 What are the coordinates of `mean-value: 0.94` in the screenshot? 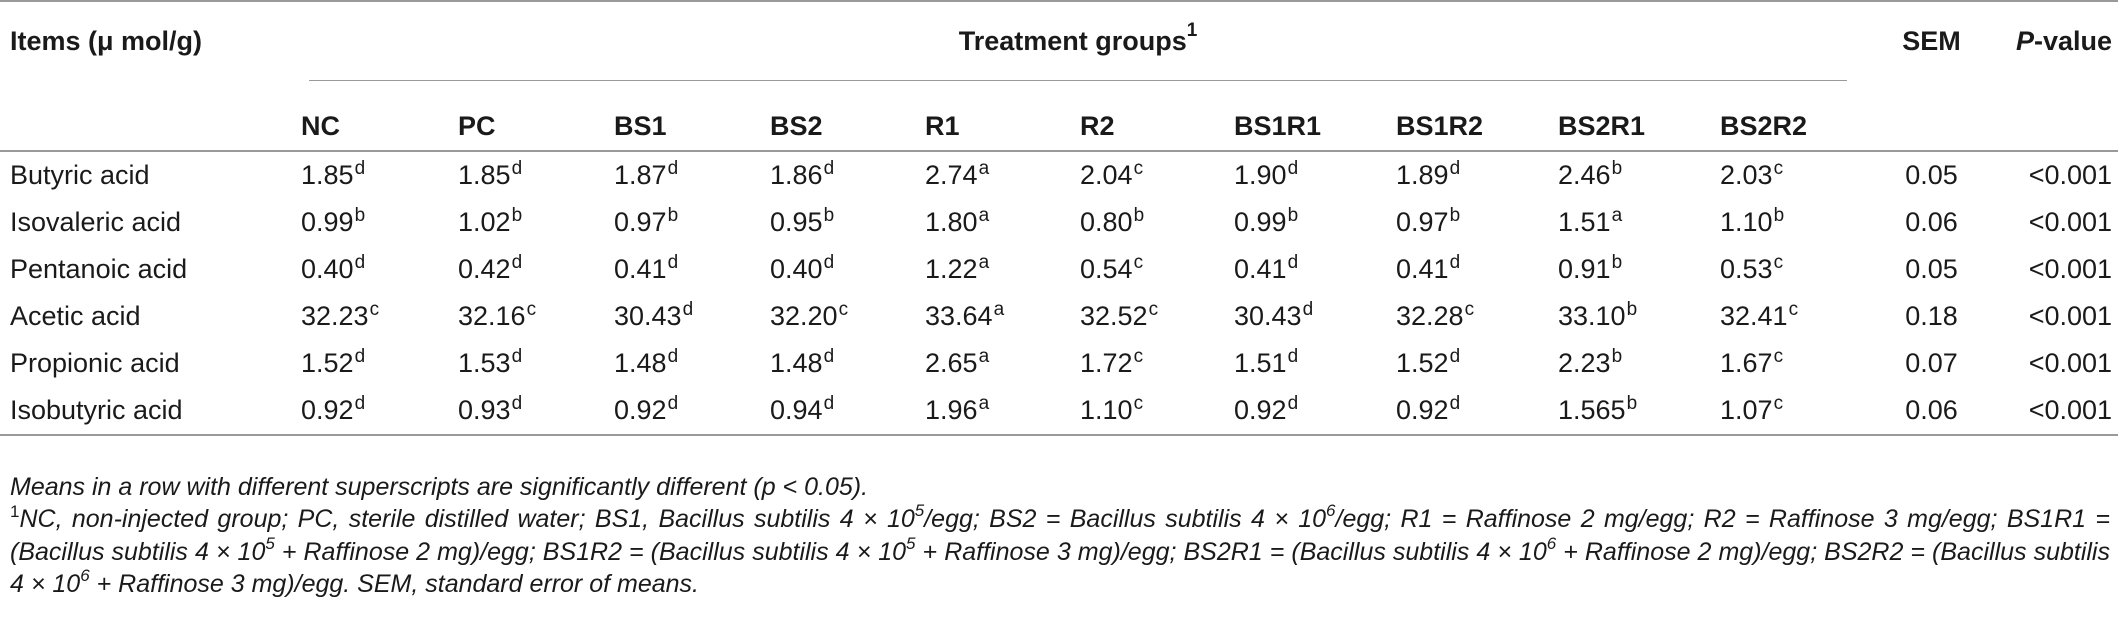 It's located at (796, 410).